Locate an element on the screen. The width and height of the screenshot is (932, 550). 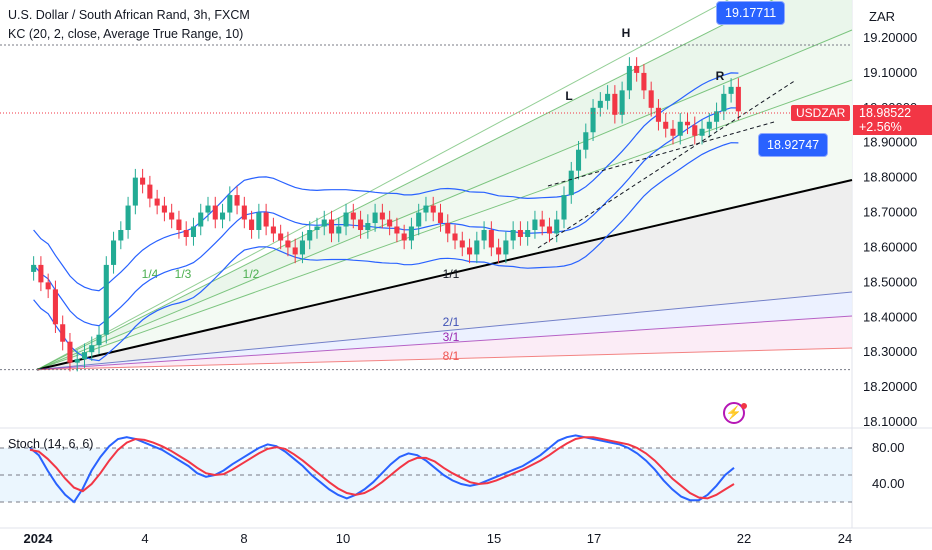
current-price-tag: 18.98522 +2.56% is located at coordinates (892, 120).